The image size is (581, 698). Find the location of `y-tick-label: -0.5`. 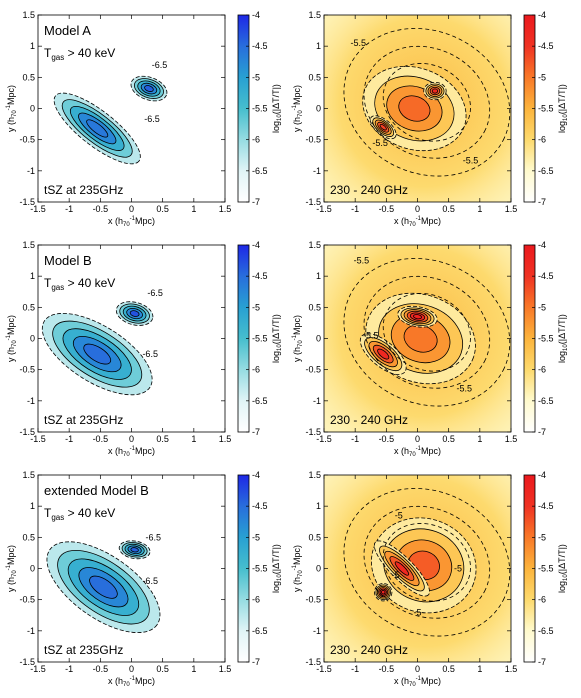

y-tick-label: -0.5 is located at coordinates (313, 600).